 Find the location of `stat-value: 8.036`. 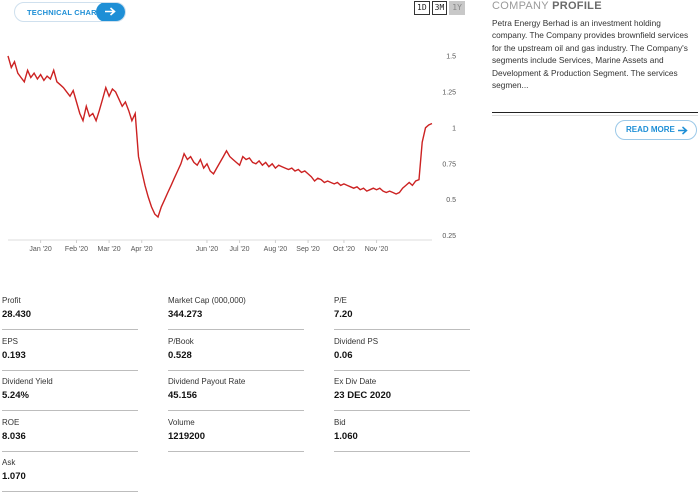

stat-value: 8.036 is located at coordinates (14, 436).